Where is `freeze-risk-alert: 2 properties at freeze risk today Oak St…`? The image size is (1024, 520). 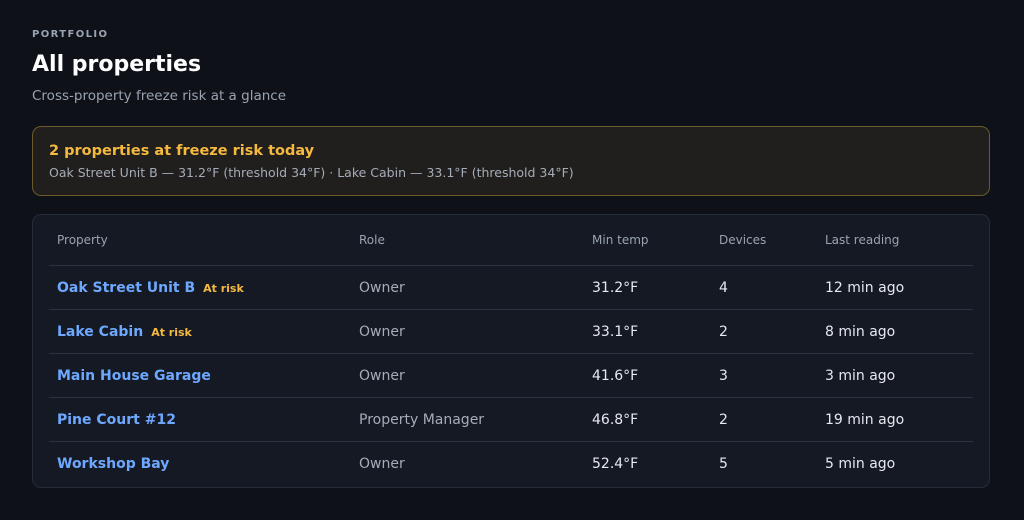
freeze-risk-alert: 2 properties at freeze risk today Oak St… is located at coordinates (511, 161).